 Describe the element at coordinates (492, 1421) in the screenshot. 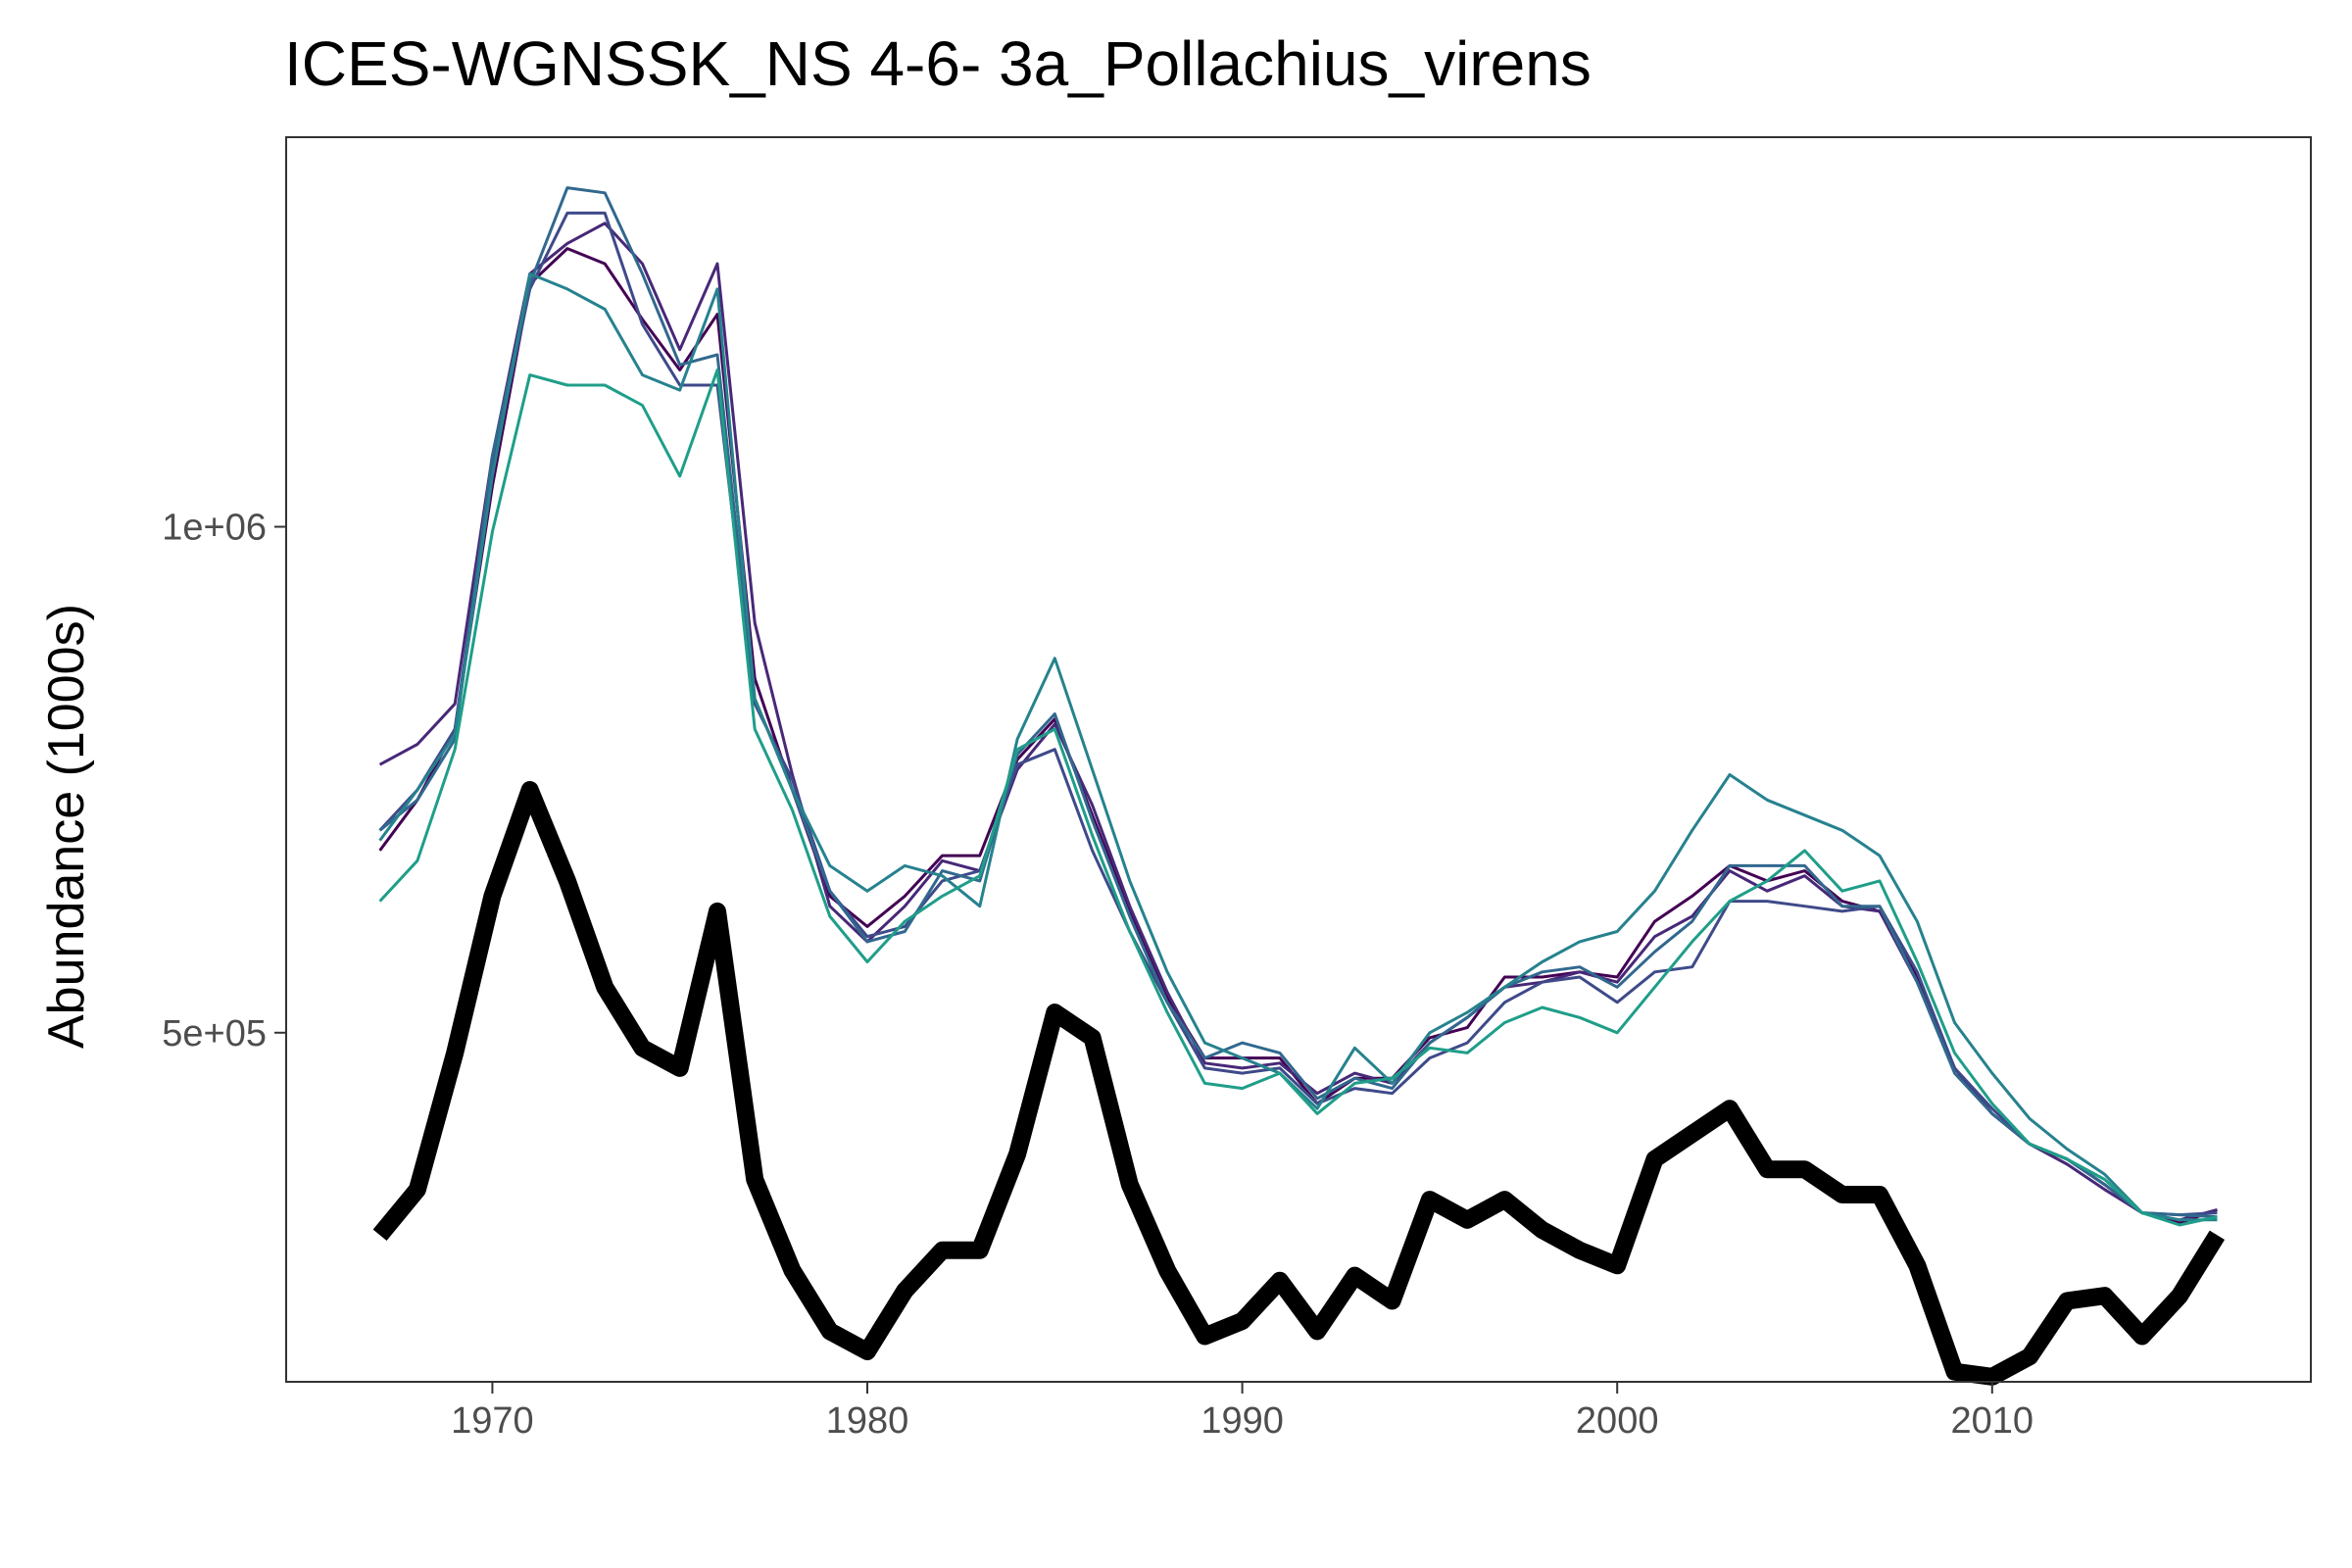

I see `x-tick-label: 1970` at that location.